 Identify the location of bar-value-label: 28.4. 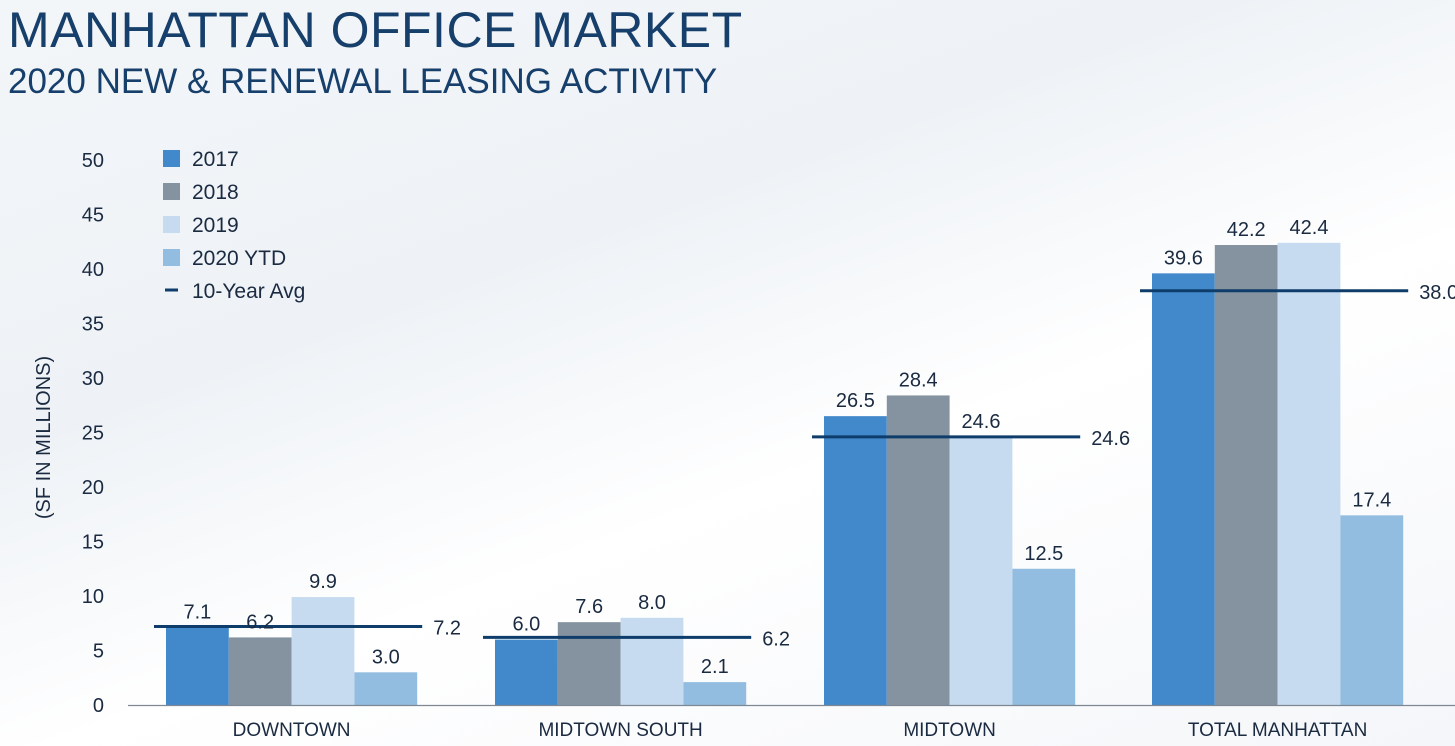
(918, 380).